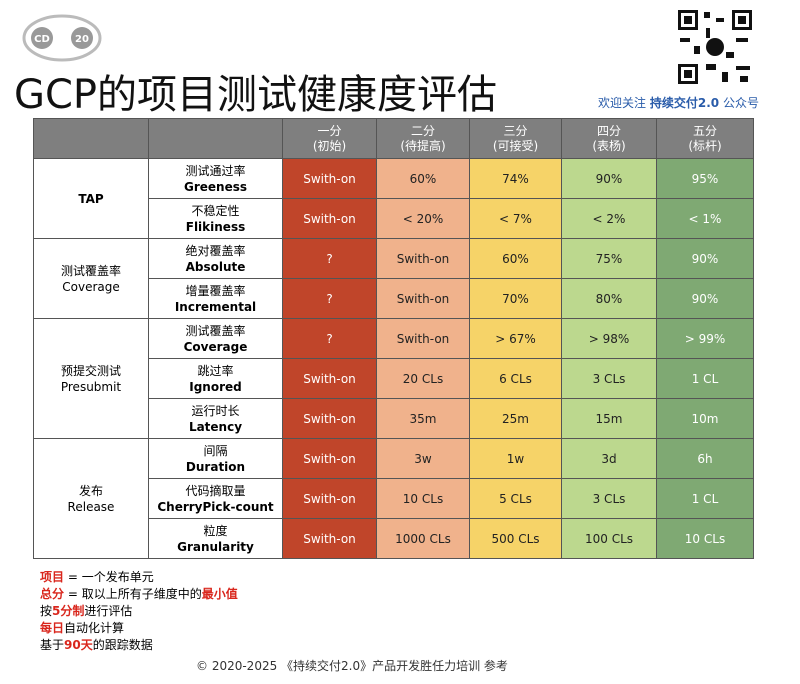 Image resolution: width=800 pixels, height=684 pixels. I want to click on group-cell: TAP, so click(91, 198).